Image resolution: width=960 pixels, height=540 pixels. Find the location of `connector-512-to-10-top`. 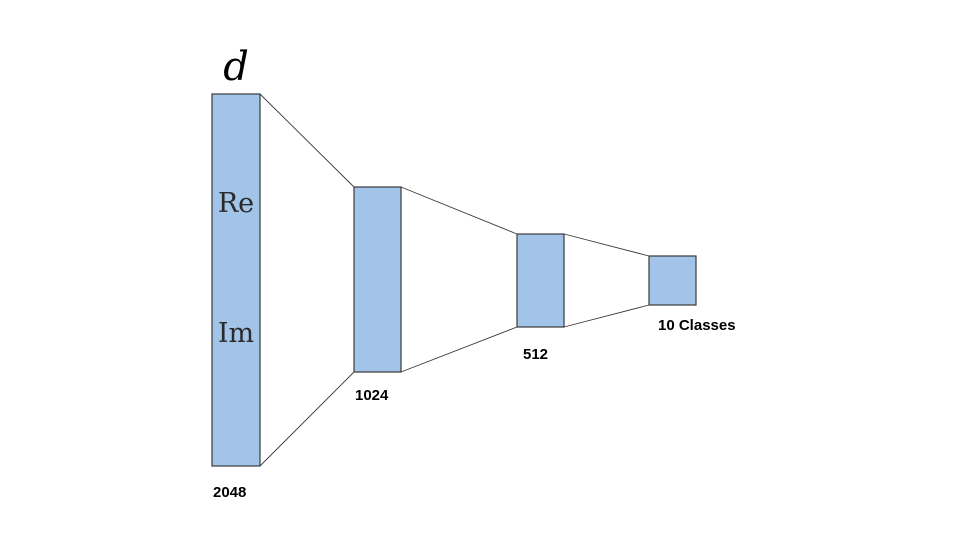

connector-512-to-10-top is located at coordinates (606, 245).